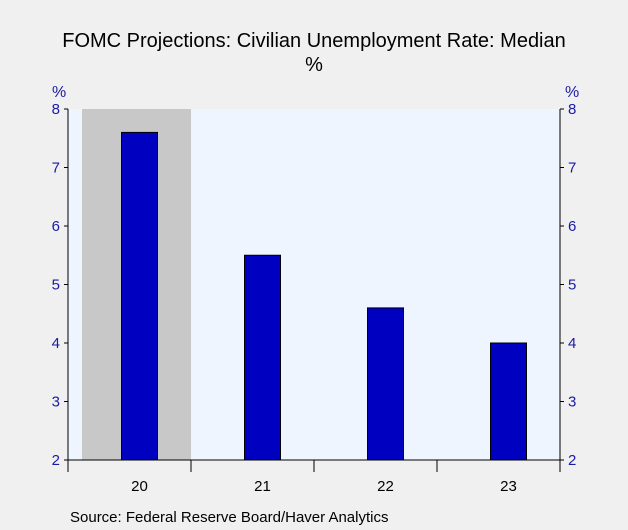 Image resolution: width=628 pixels, height=530 pixels. What do you see at coordinates (572, 92) in the screenshot?
I see `y-axis-unit-right: %` at bounding box center [572, 92].